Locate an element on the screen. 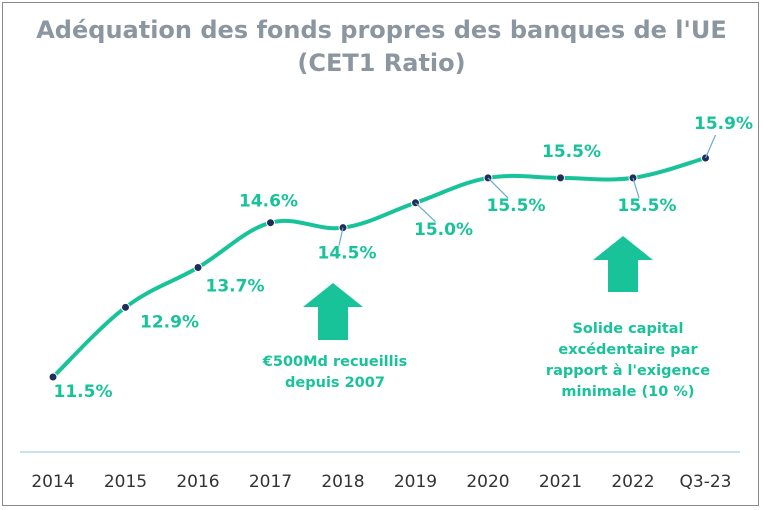 The height and width of the screenshot is (510, 763). annotation-2-line-1: Solide capital is located at coordinates (627, 329).